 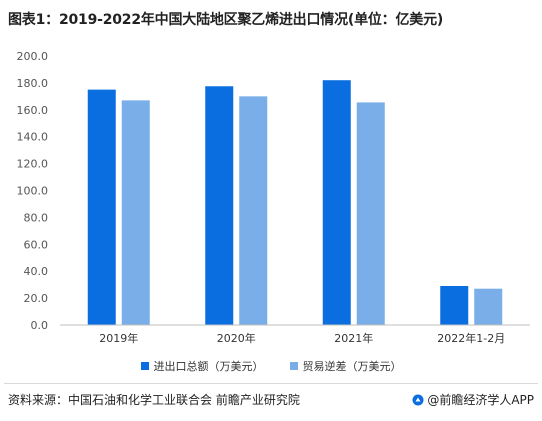 I want to click on y-tick-label: 180.0, so click(x=33, y=83).